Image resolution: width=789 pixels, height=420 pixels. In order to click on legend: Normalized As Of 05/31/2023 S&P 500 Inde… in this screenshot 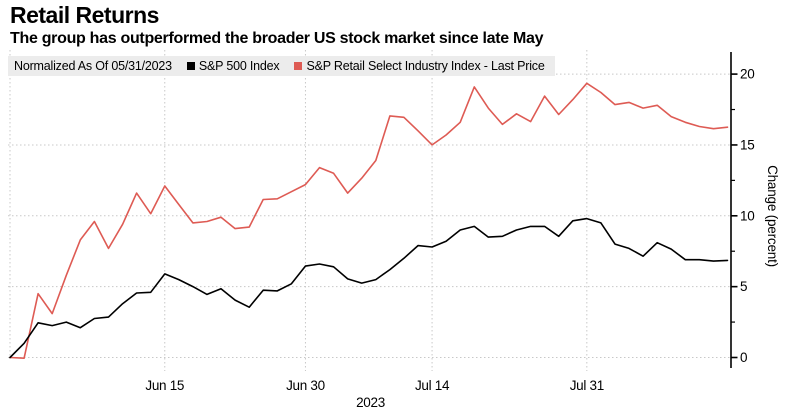, I will do `click(281, 66)`.